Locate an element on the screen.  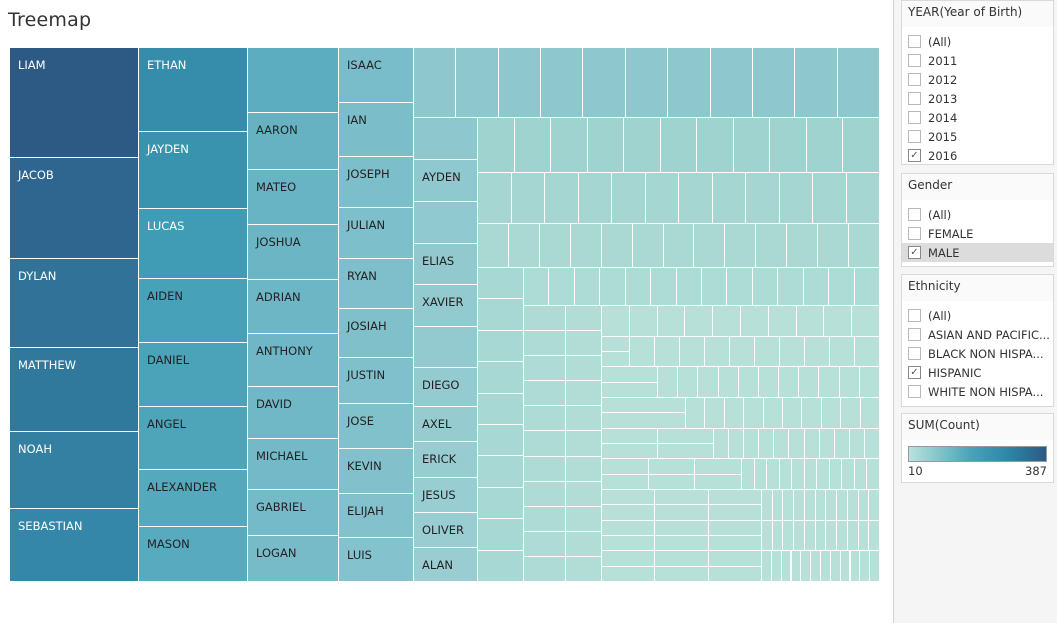
treemap-cell: MATTHEW is located at coordinates (74, 390).